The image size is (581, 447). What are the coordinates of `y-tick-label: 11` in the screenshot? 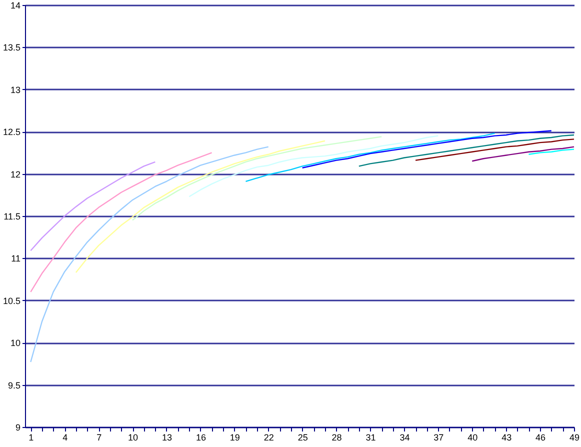 It's located at (15, 259).